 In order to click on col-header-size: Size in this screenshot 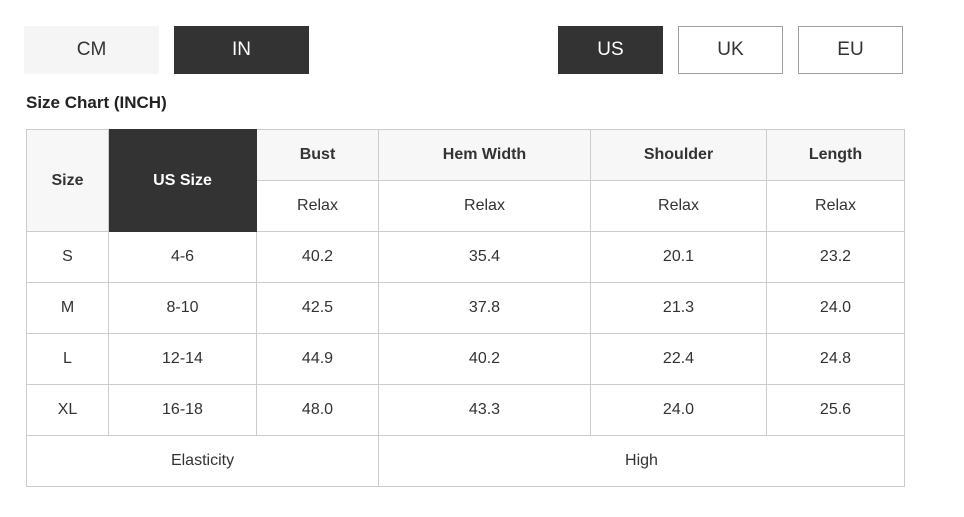, I will do `click(67, 180)`.